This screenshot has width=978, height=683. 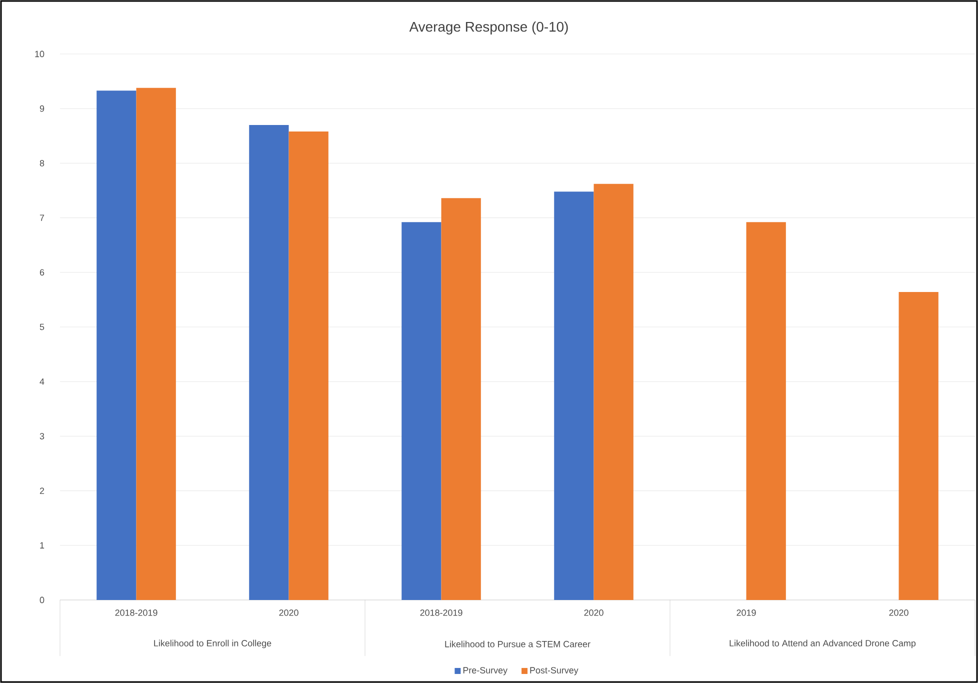 I want to click on y-tick-label: 8, so click(x=42, y=163).